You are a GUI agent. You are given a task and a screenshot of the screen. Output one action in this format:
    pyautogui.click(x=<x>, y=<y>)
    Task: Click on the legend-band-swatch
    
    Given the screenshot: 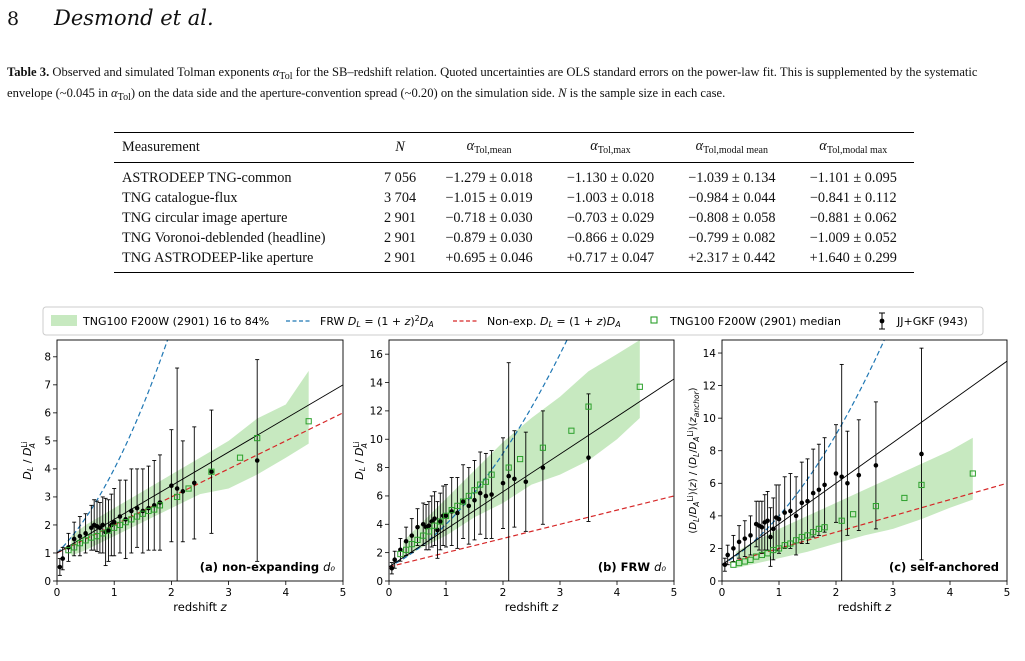 What is the action you would take?
    pyautogui.click(x=64, y=320)
    